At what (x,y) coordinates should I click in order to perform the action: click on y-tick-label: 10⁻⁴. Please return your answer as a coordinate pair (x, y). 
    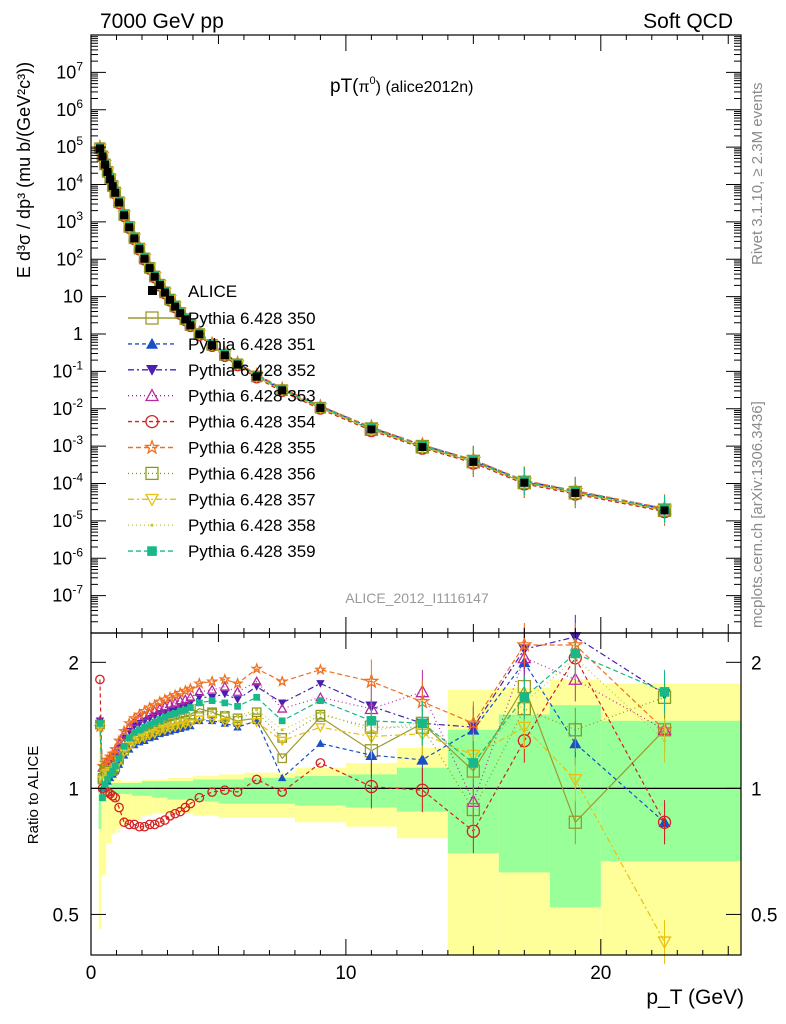
    Looking at the image, I should click on (67, 482).